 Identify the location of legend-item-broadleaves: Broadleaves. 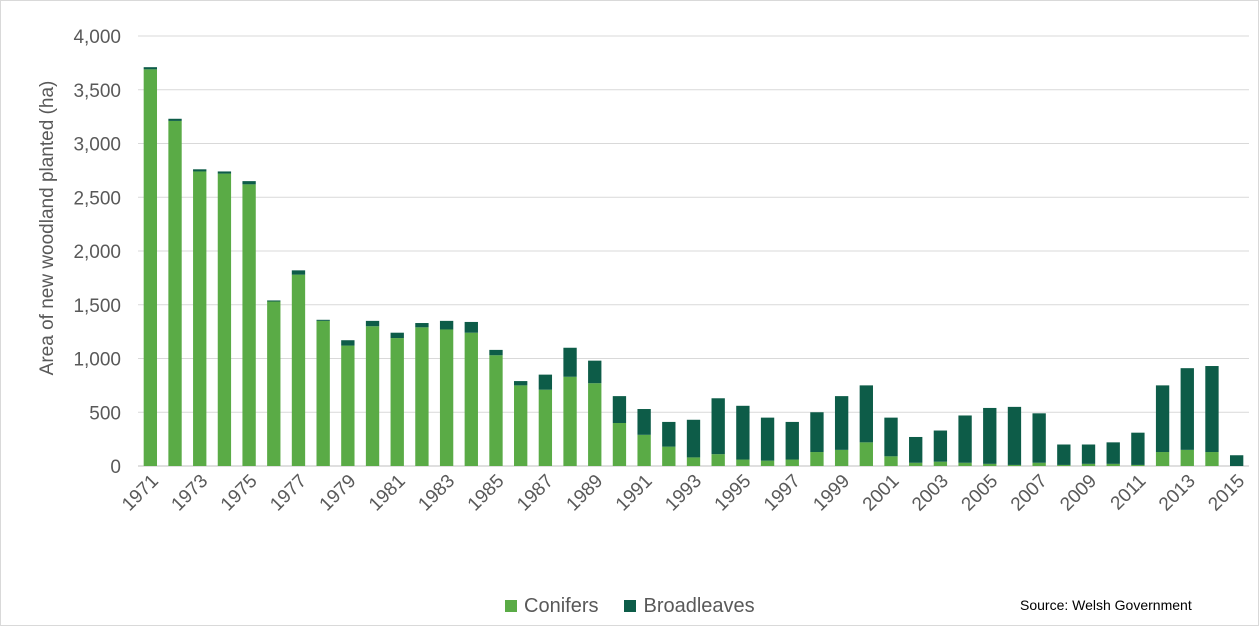
(689, 606).